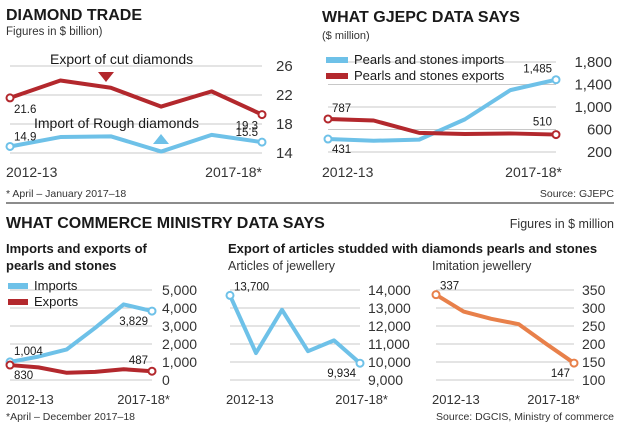 This screenshot has height=428, width=620. What do you see at coordinates (389, 362) in the screenshot?
I see `y-tick-label: 10,000` at bounding box center [389, 362].